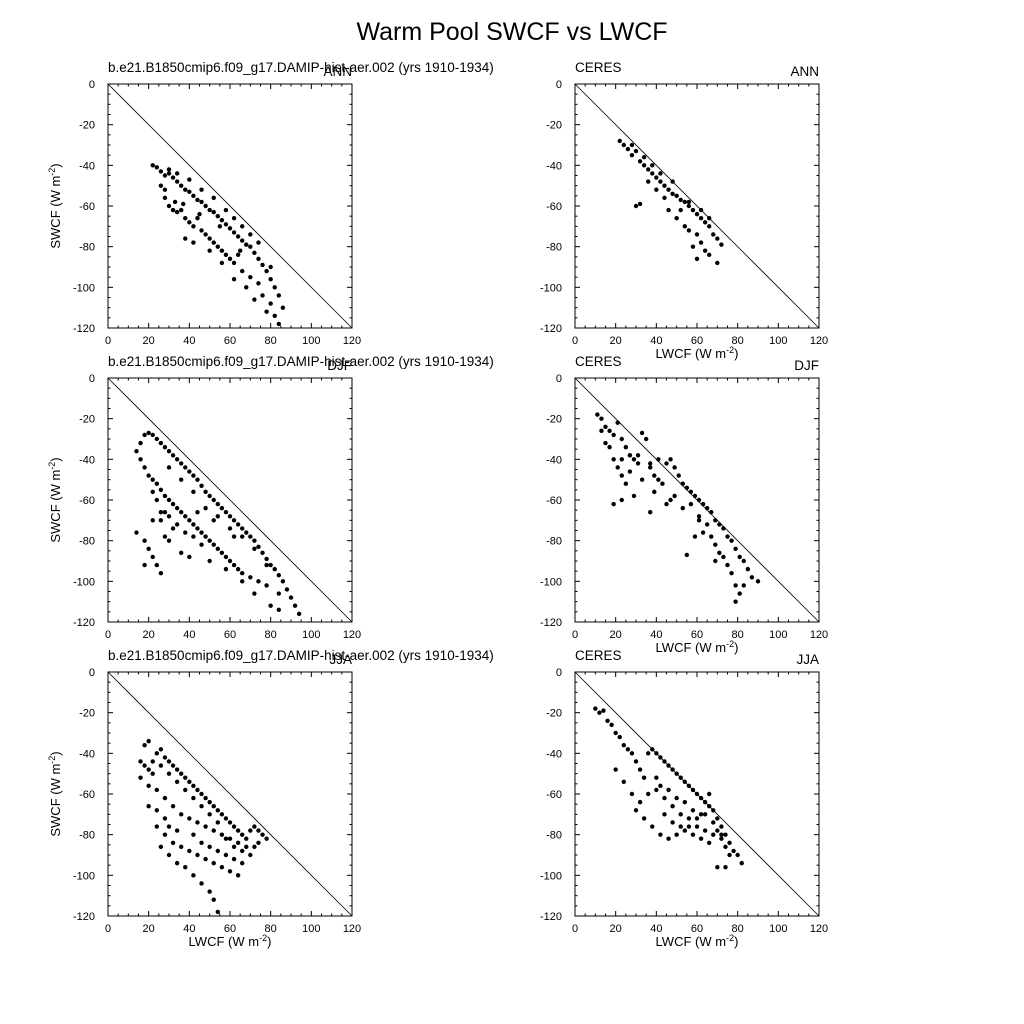 The height and width of the screenshot is (1024, 1024). Describe the element at coordinates (55, 499) in the screenshot. I see `y-axis-label: SWCF (W m-2)` at that location.